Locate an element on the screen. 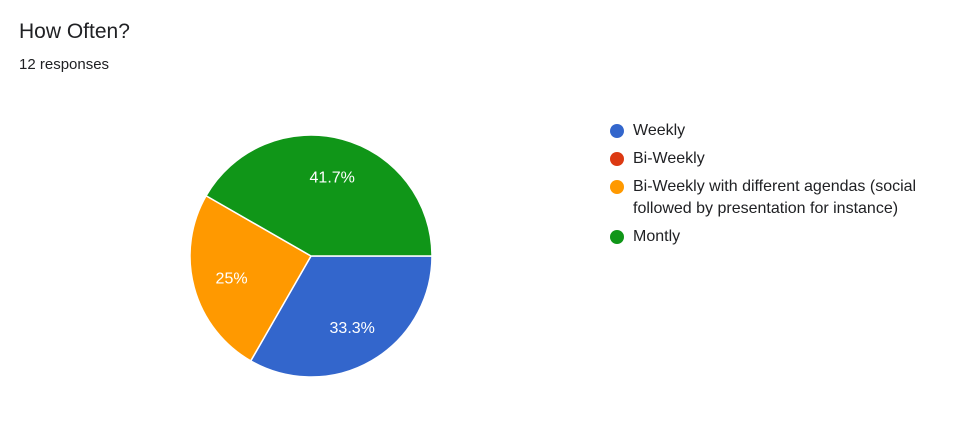 The image size is (966, 423). legend-item-0: Weekly is located at coordinates (780, 131).